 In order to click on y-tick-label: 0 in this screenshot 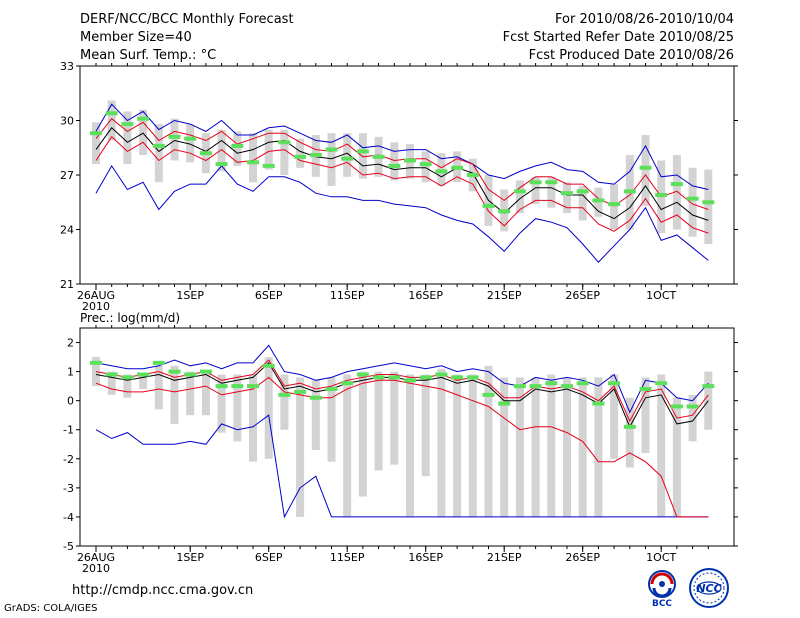, I will do `click(70, 401)`.